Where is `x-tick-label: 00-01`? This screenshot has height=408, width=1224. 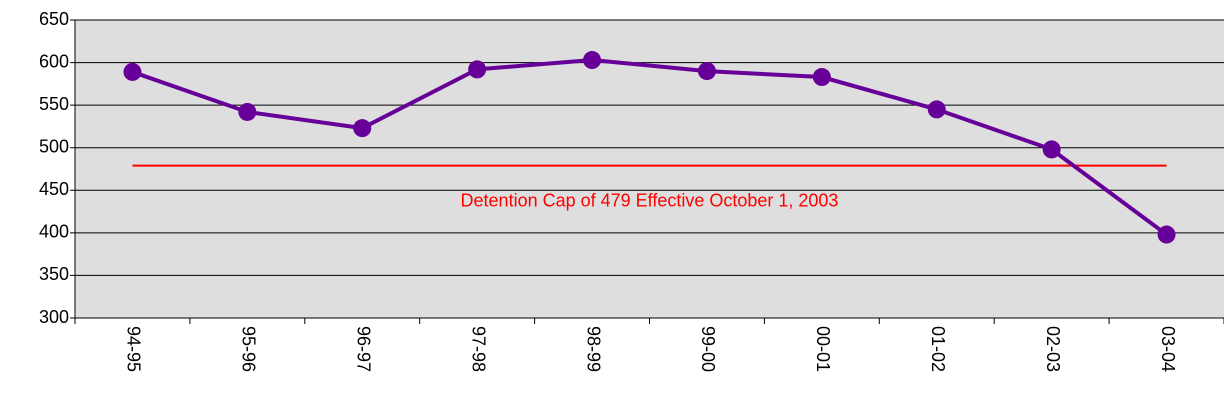
x-tick-label: 00-01 is located at coordinates (823, 349).